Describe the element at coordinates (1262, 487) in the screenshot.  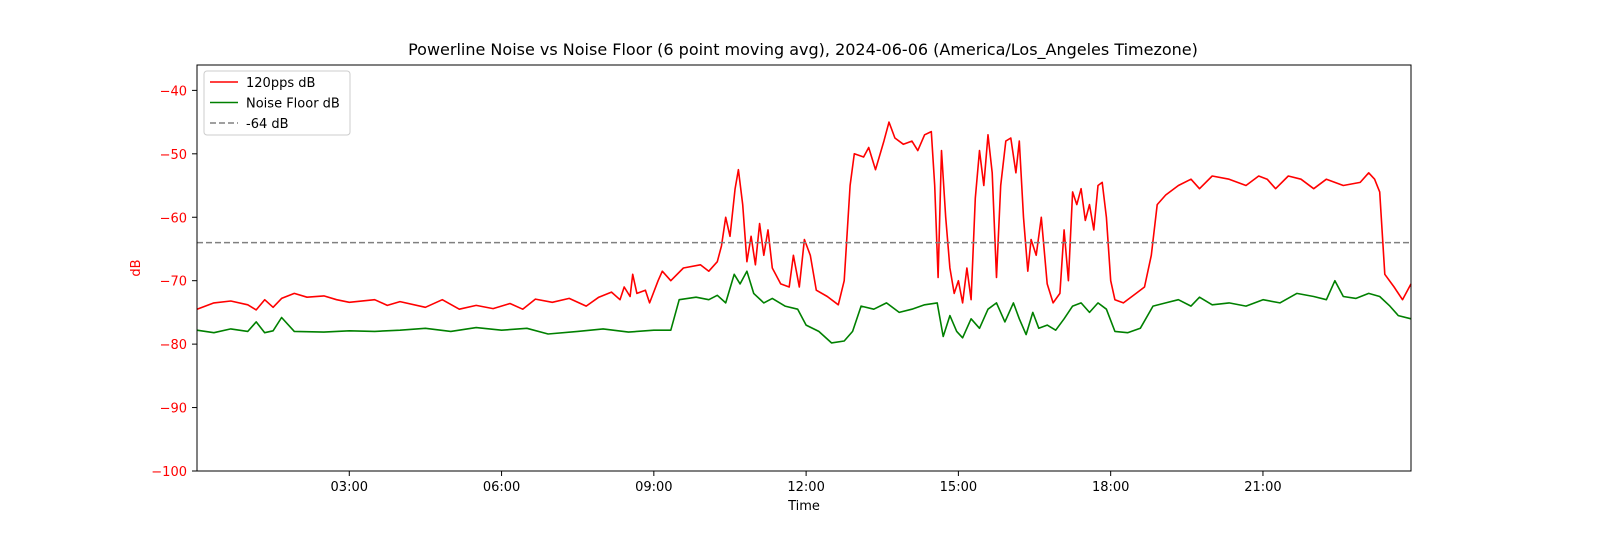
I see `x-tick-label: 21:00` at that location.